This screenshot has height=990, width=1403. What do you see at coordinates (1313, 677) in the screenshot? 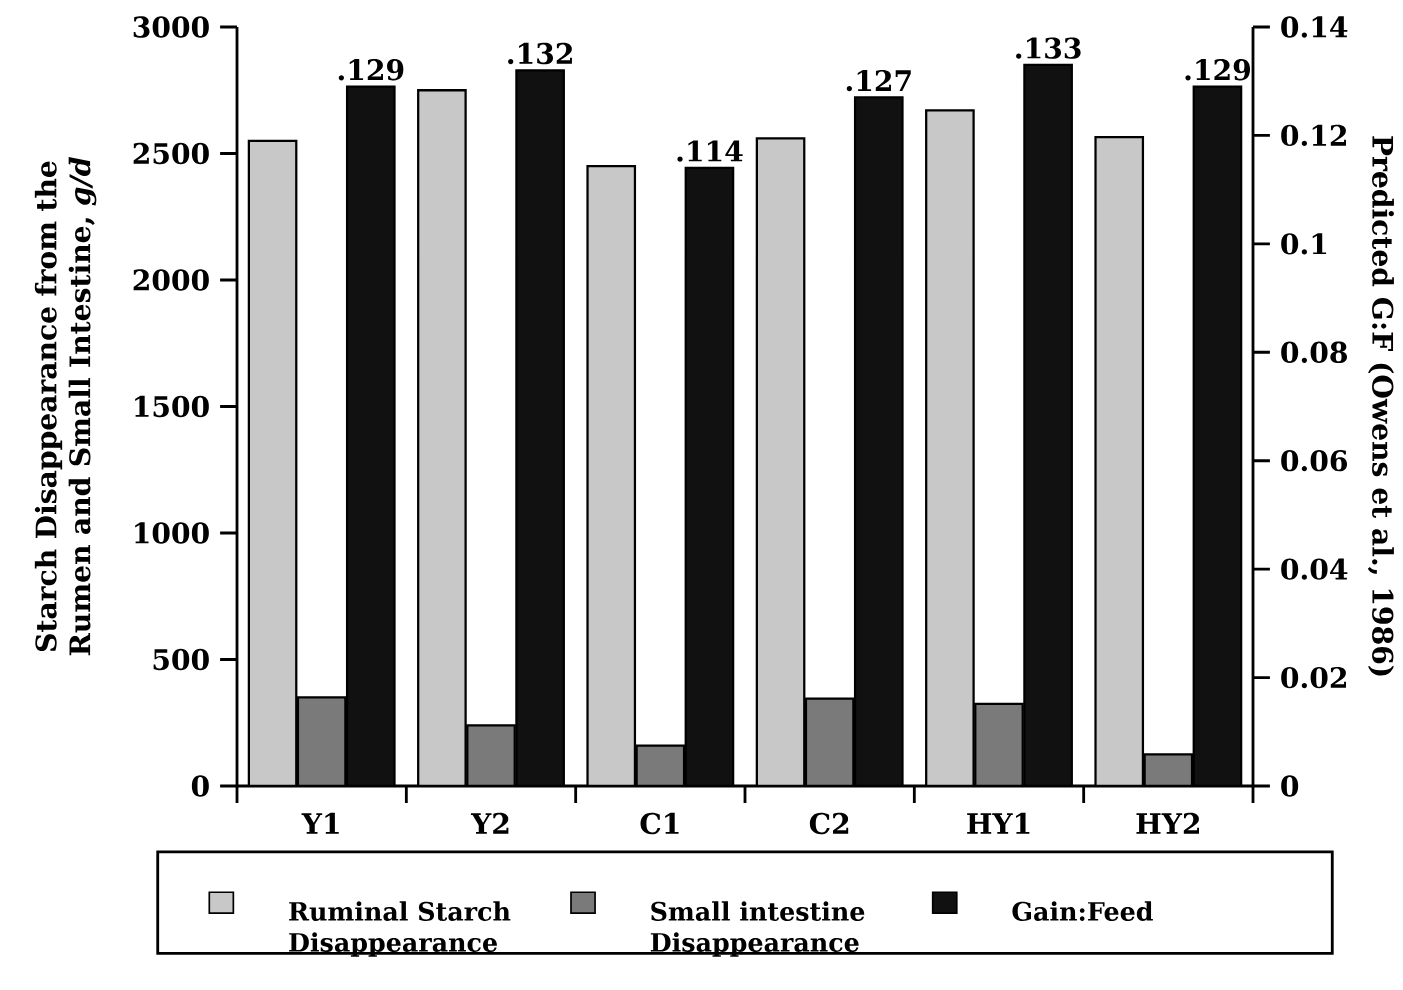
I see `y2-tick-label: 0.02` at bounding box center [1313, 677].